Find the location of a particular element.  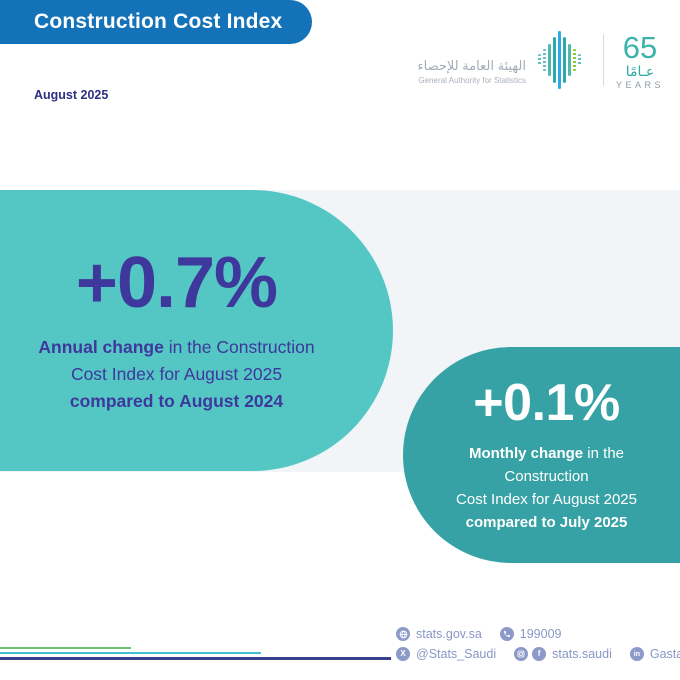

phone-label: 199009 is located at coordinates (540, 634).